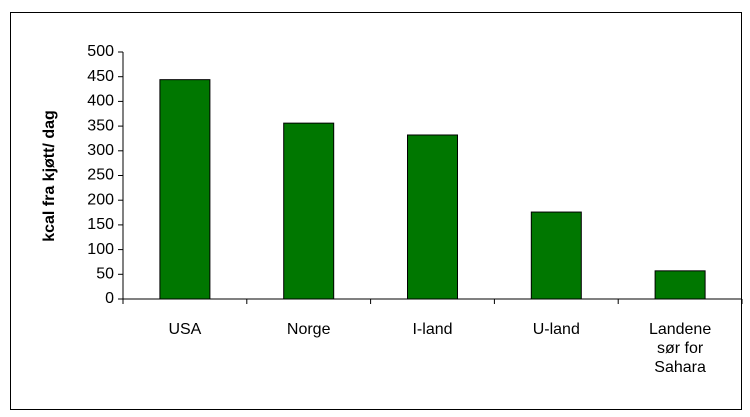  I want to click on y-tick-label: 200, so click(100, 199).